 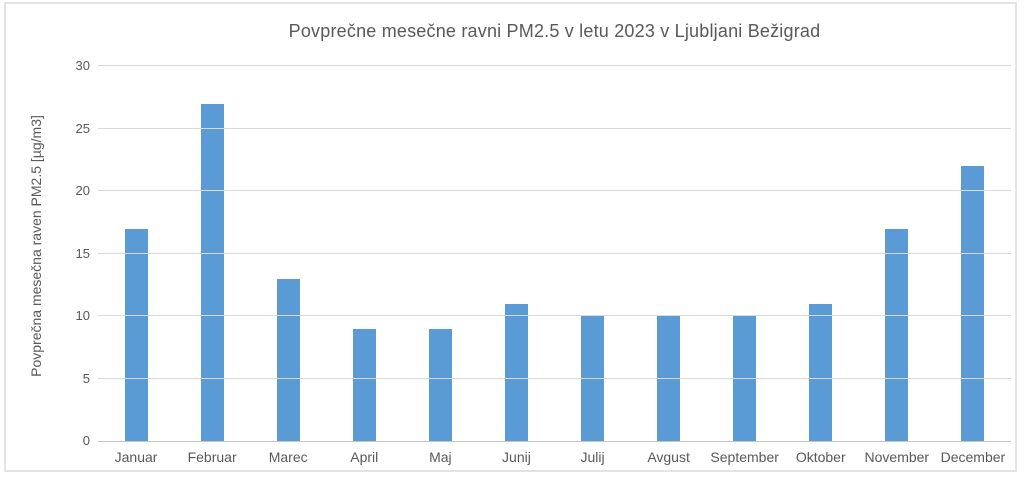 What do you see at coordinates (516, 372) in the screenshot?
I see `bar-junij` at bounding box center [516, 372].